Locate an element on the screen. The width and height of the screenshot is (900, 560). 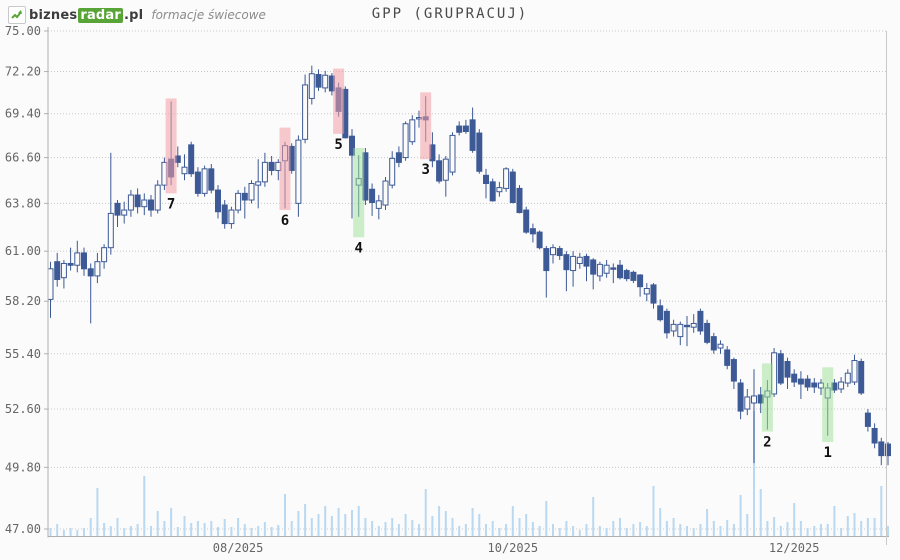
y-tick-label-49.80: 49.80 is located at coordinates (23, 467).